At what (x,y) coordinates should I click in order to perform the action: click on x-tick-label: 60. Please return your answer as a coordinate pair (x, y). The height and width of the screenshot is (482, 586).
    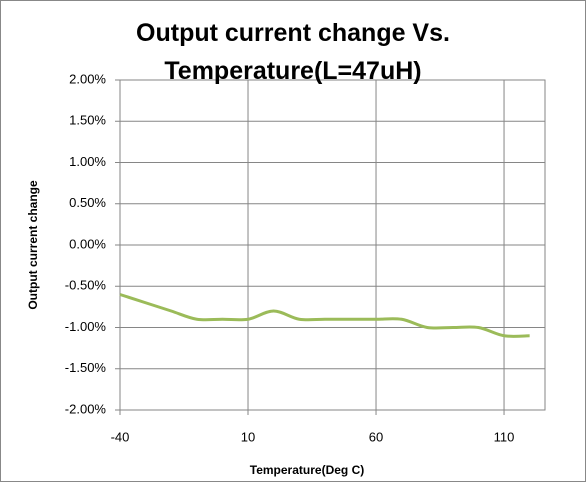
    Looking at the image, I should click on (376, 436).